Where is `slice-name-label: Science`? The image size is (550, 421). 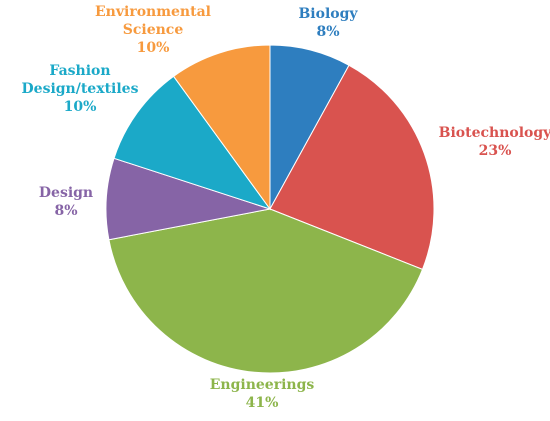
slice-name-label: Science is located at coordinates (153, 30).